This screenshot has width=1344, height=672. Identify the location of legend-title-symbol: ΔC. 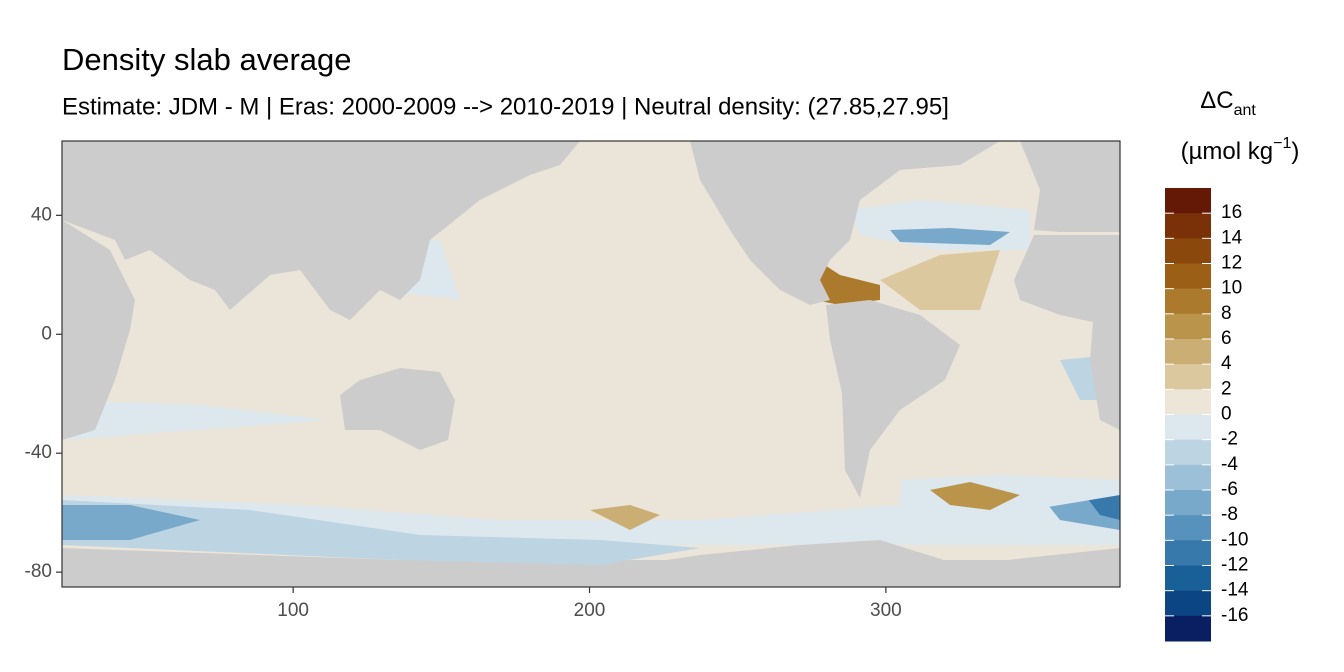
(1216, 100).